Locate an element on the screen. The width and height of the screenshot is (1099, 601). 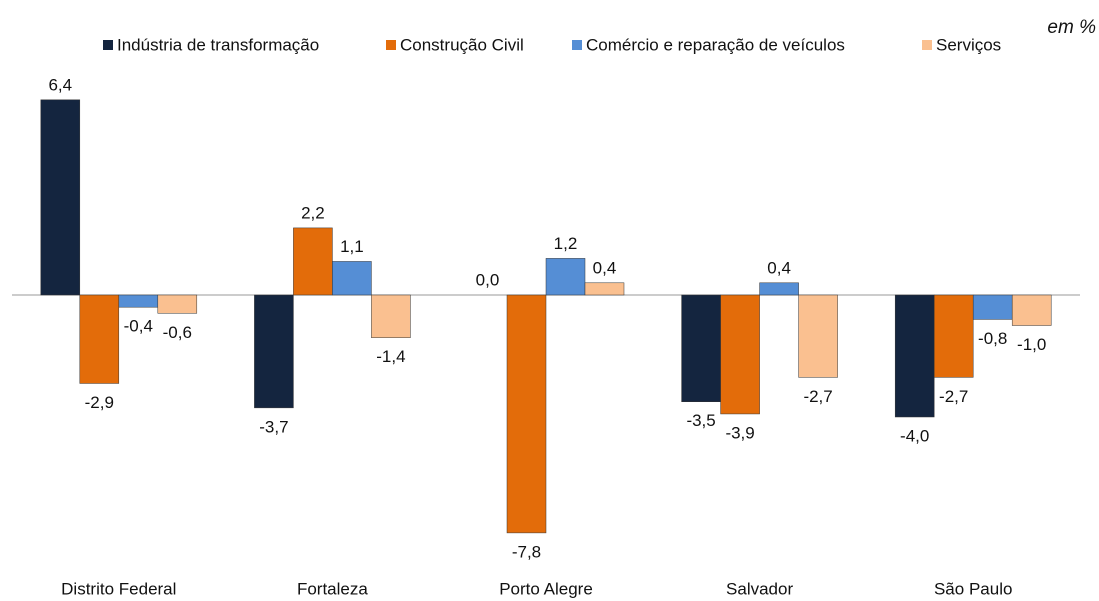
legend-label: Construção Civil is located at coordinates (462, 44).